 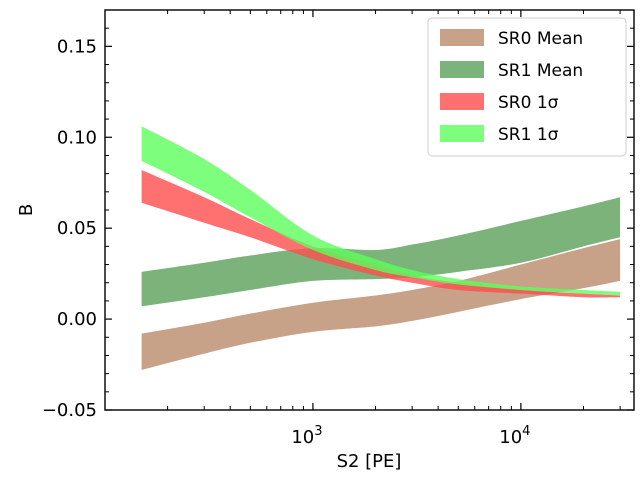 What do you see at coordinates (540, 39) in the screenshot?
I see `legend-label: SR0 Mean` at bounding box center [540, 39].